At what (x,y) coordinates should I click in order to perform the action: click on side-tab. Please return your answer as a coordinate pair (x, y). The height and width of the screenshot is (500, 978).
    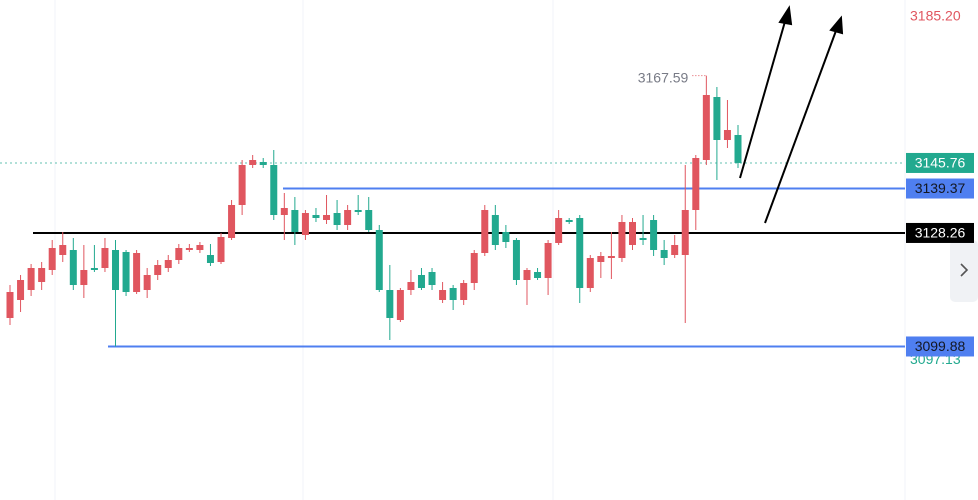
    Looking at the image, I should click on (964, 271).